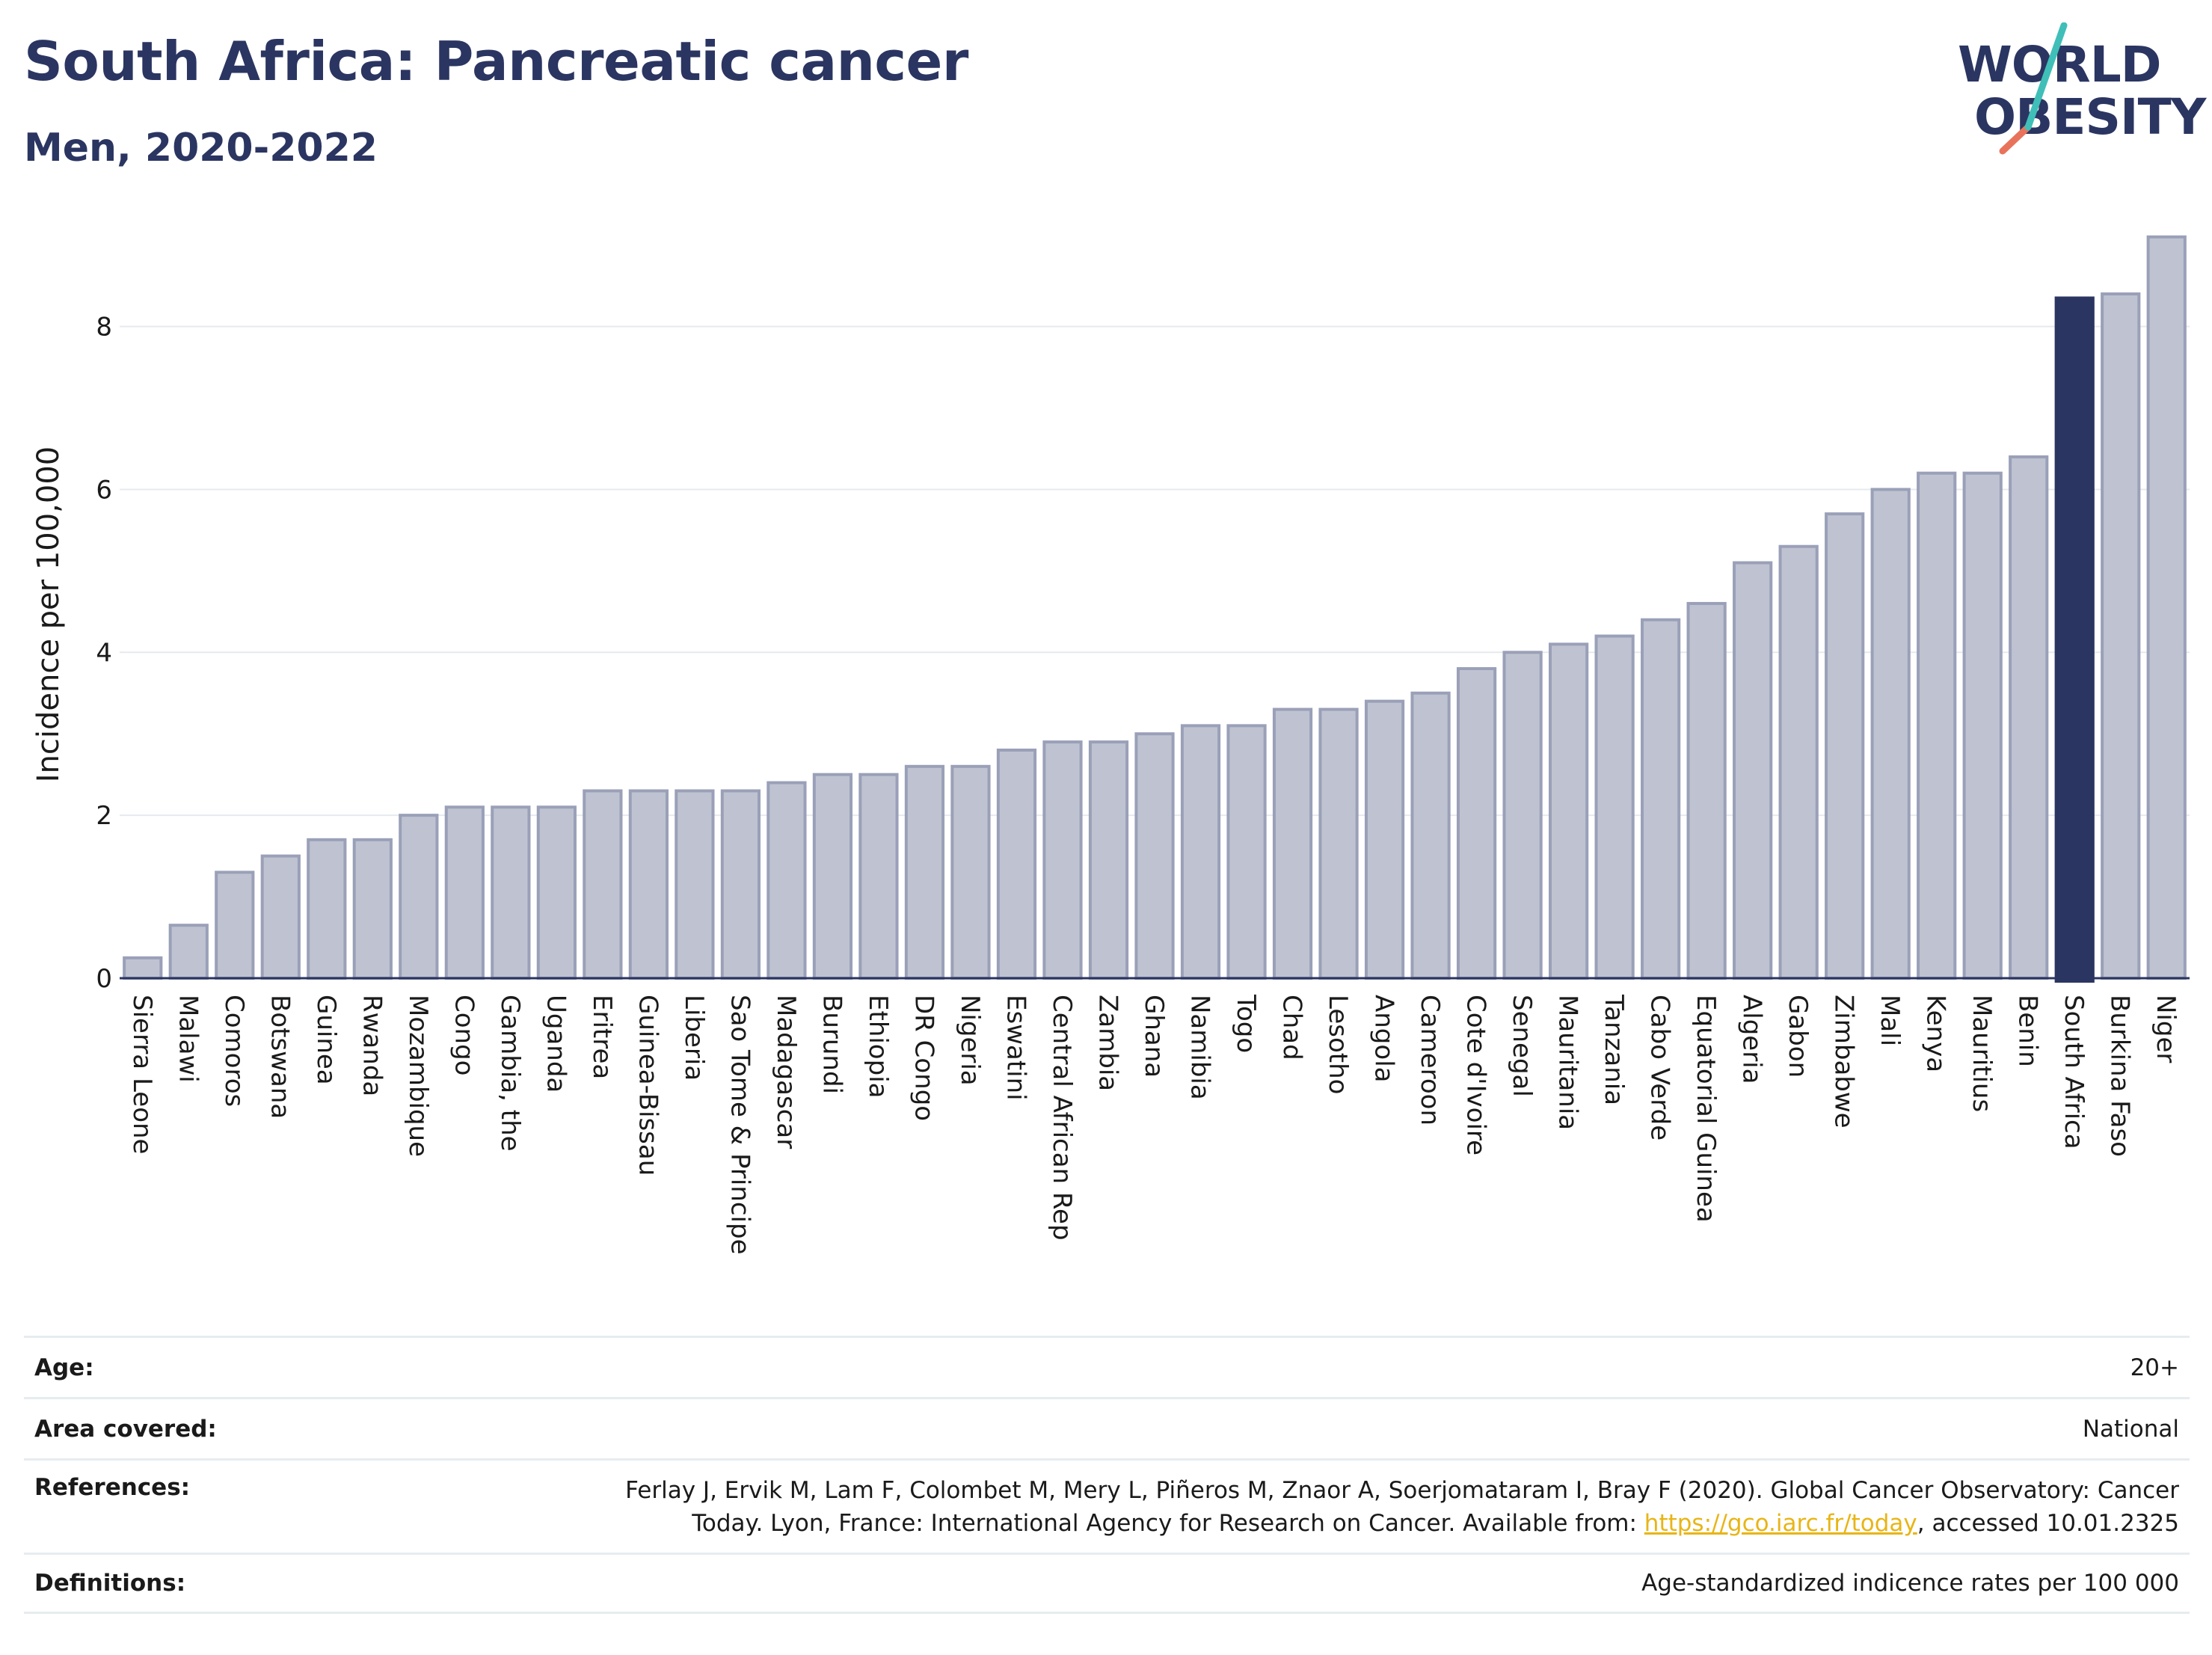  I want to click on x-tick-label: Zambia, so click(1107, 1043).